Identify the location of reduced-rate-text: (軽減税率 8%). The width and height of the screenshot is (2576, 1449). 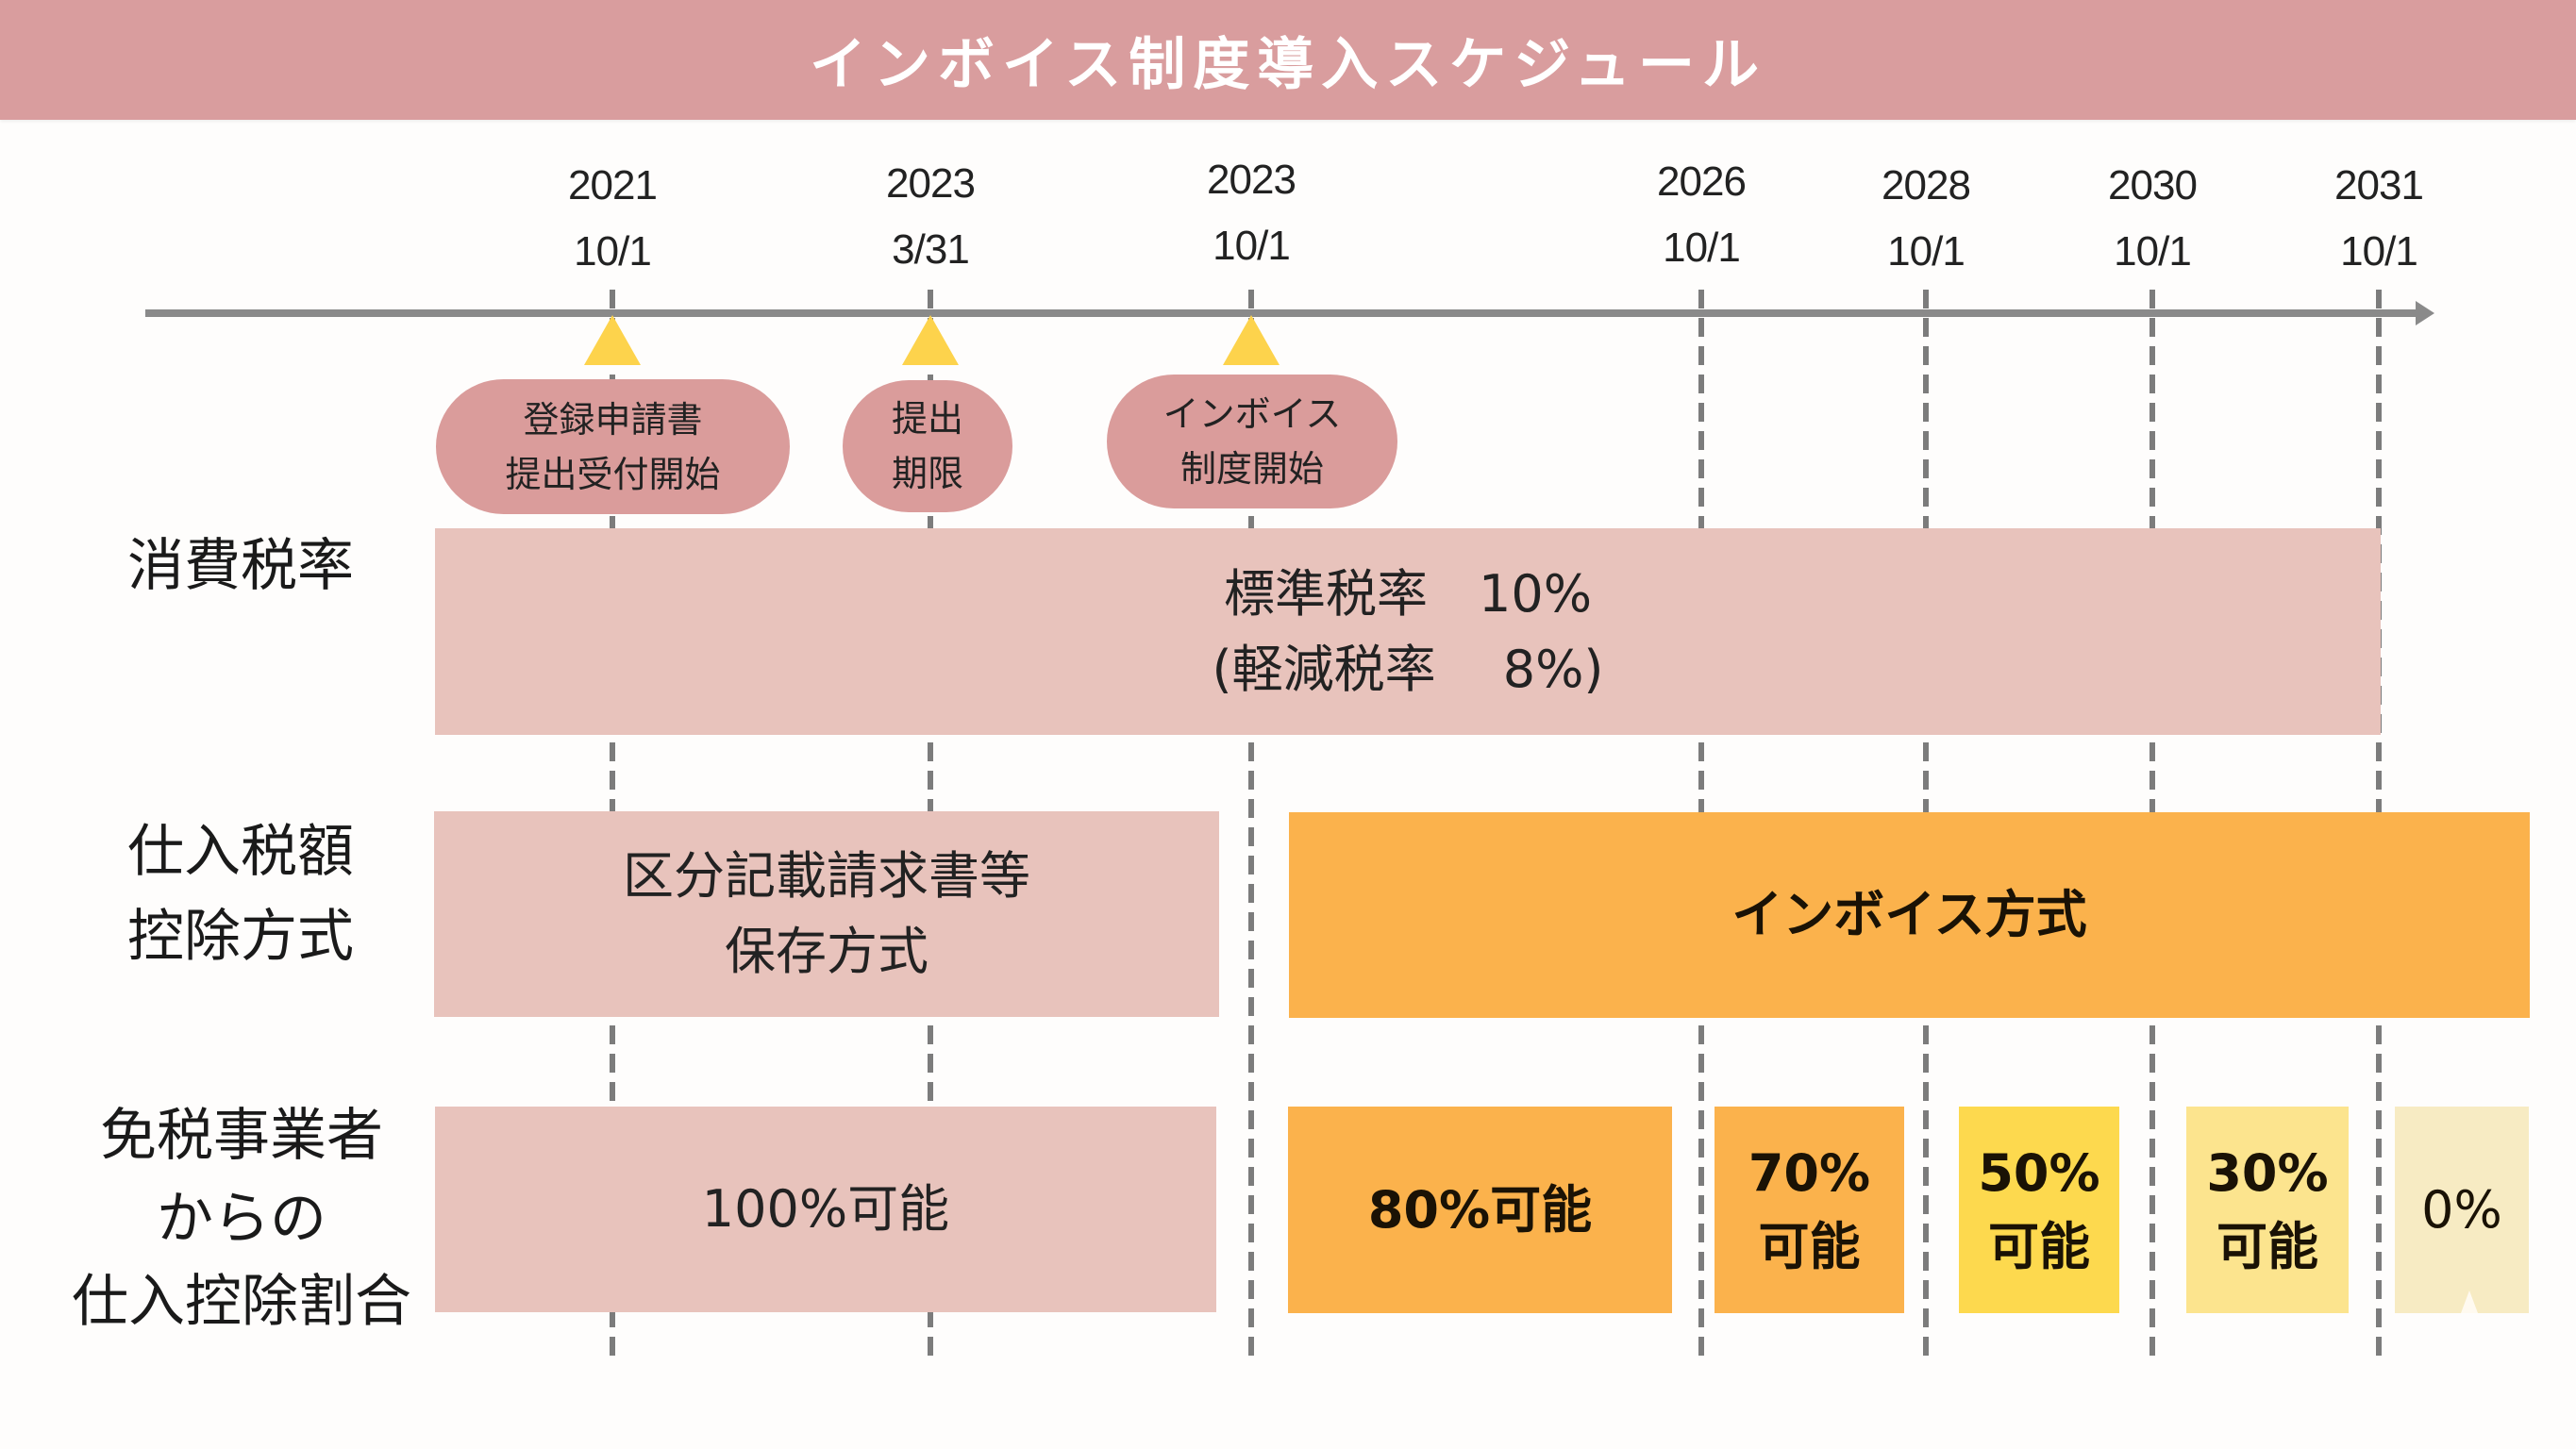
(1408, 669).